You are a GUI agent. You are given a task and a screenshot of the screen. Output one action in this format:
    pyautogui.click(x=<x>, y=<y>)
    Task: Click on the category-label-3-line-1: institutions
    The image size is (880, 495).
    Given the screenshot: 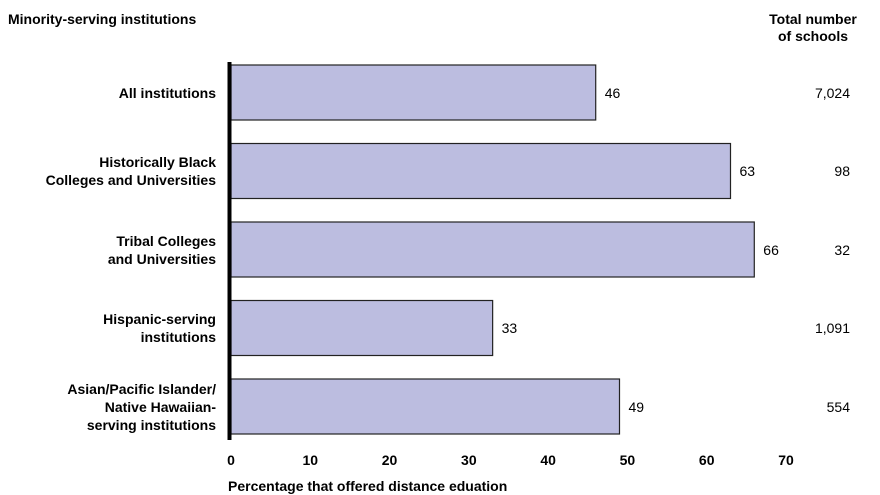 What is the action you would take?
    pyautogui.click(x=178, y=337)
    